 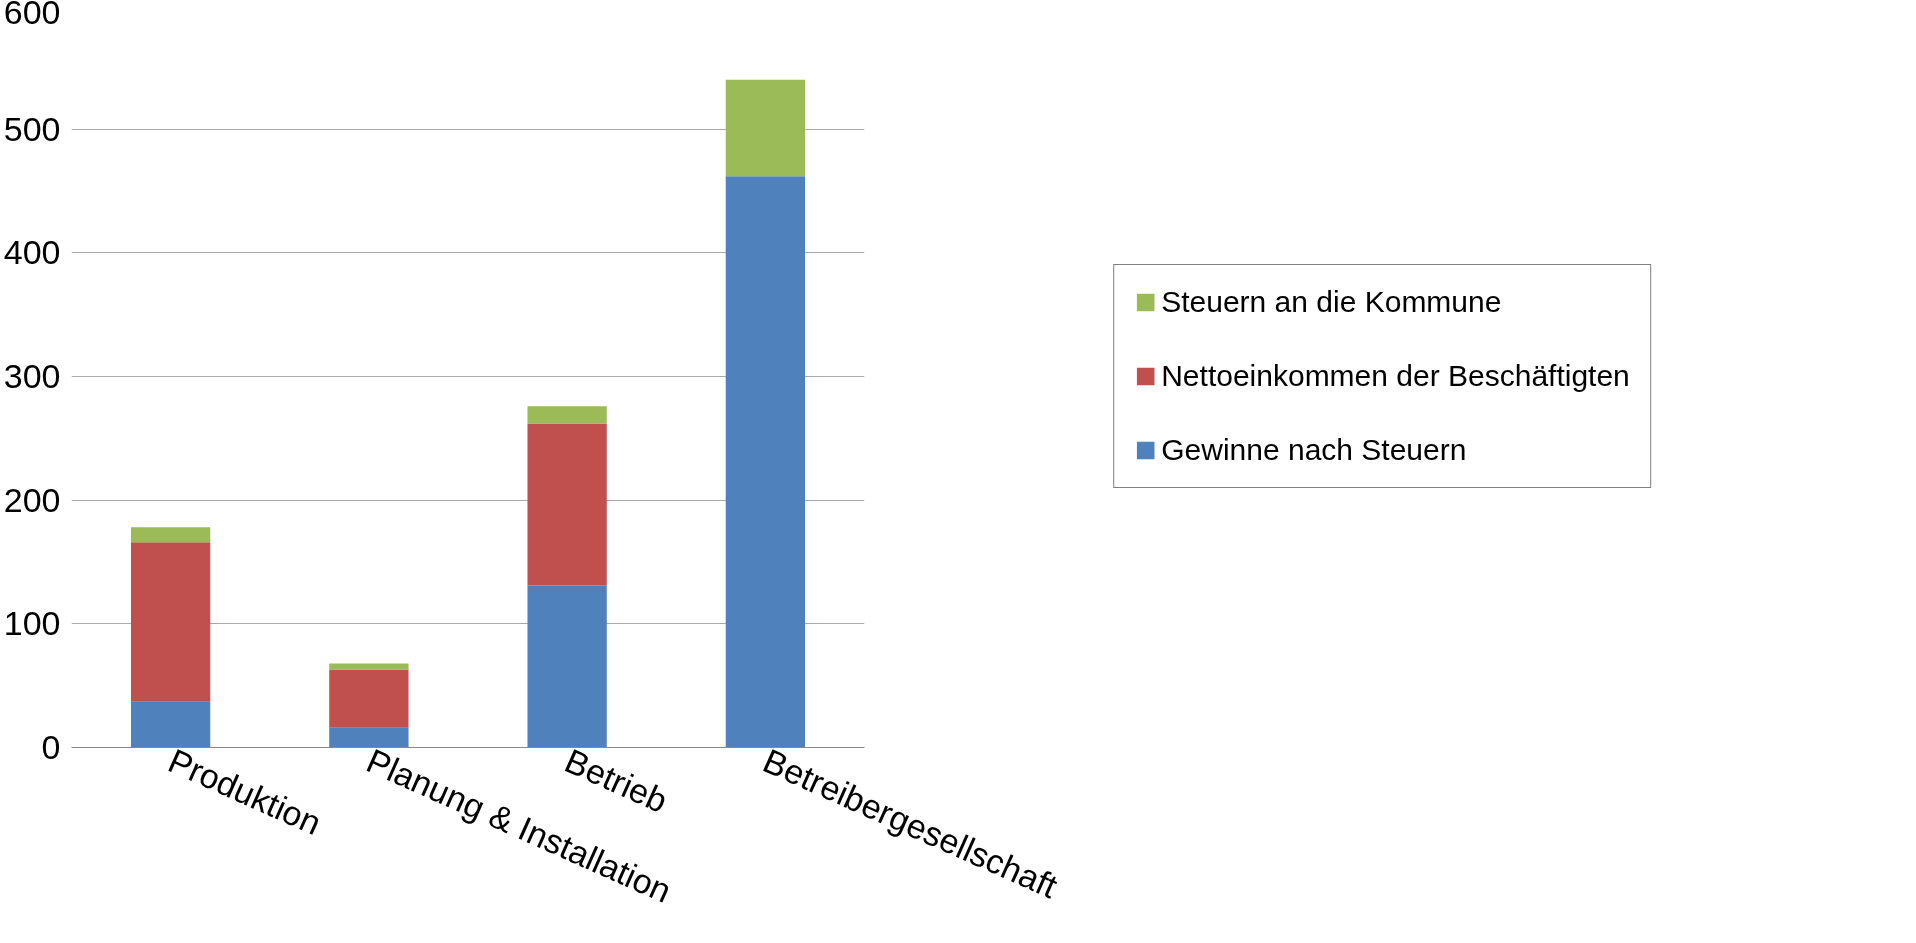 What do you see at coordinates (32, 499) in the screenshot?
I see `y-tick-label: 200` at bounding box center [32, 499].